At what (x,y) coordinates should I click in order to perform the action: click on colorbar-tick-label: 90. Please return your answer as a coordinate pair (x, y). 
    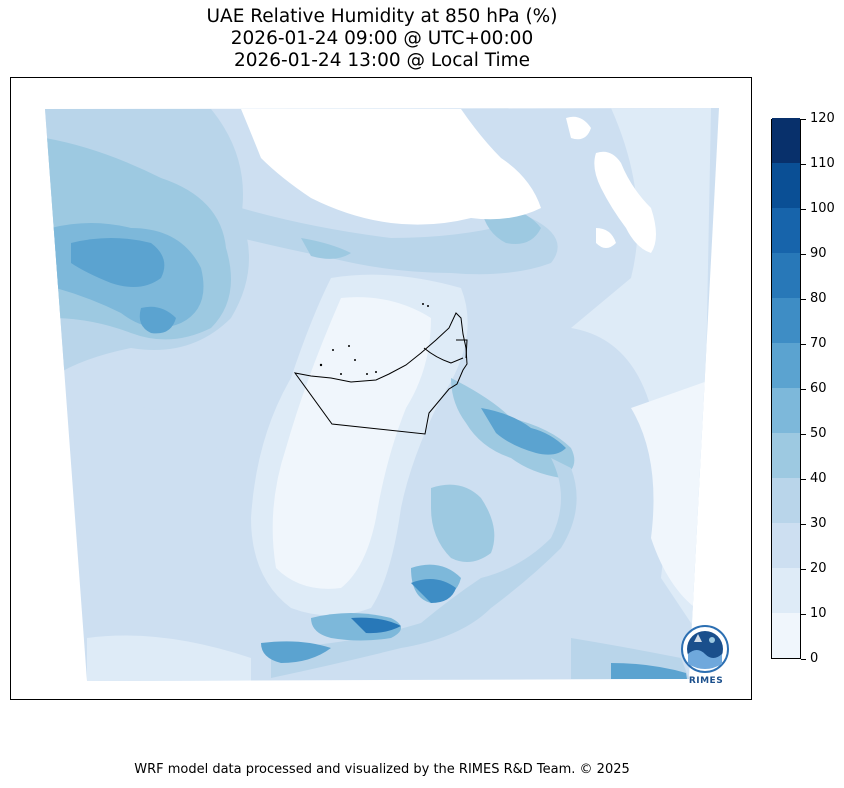
    Looking at the image, I should click on (818, 253).